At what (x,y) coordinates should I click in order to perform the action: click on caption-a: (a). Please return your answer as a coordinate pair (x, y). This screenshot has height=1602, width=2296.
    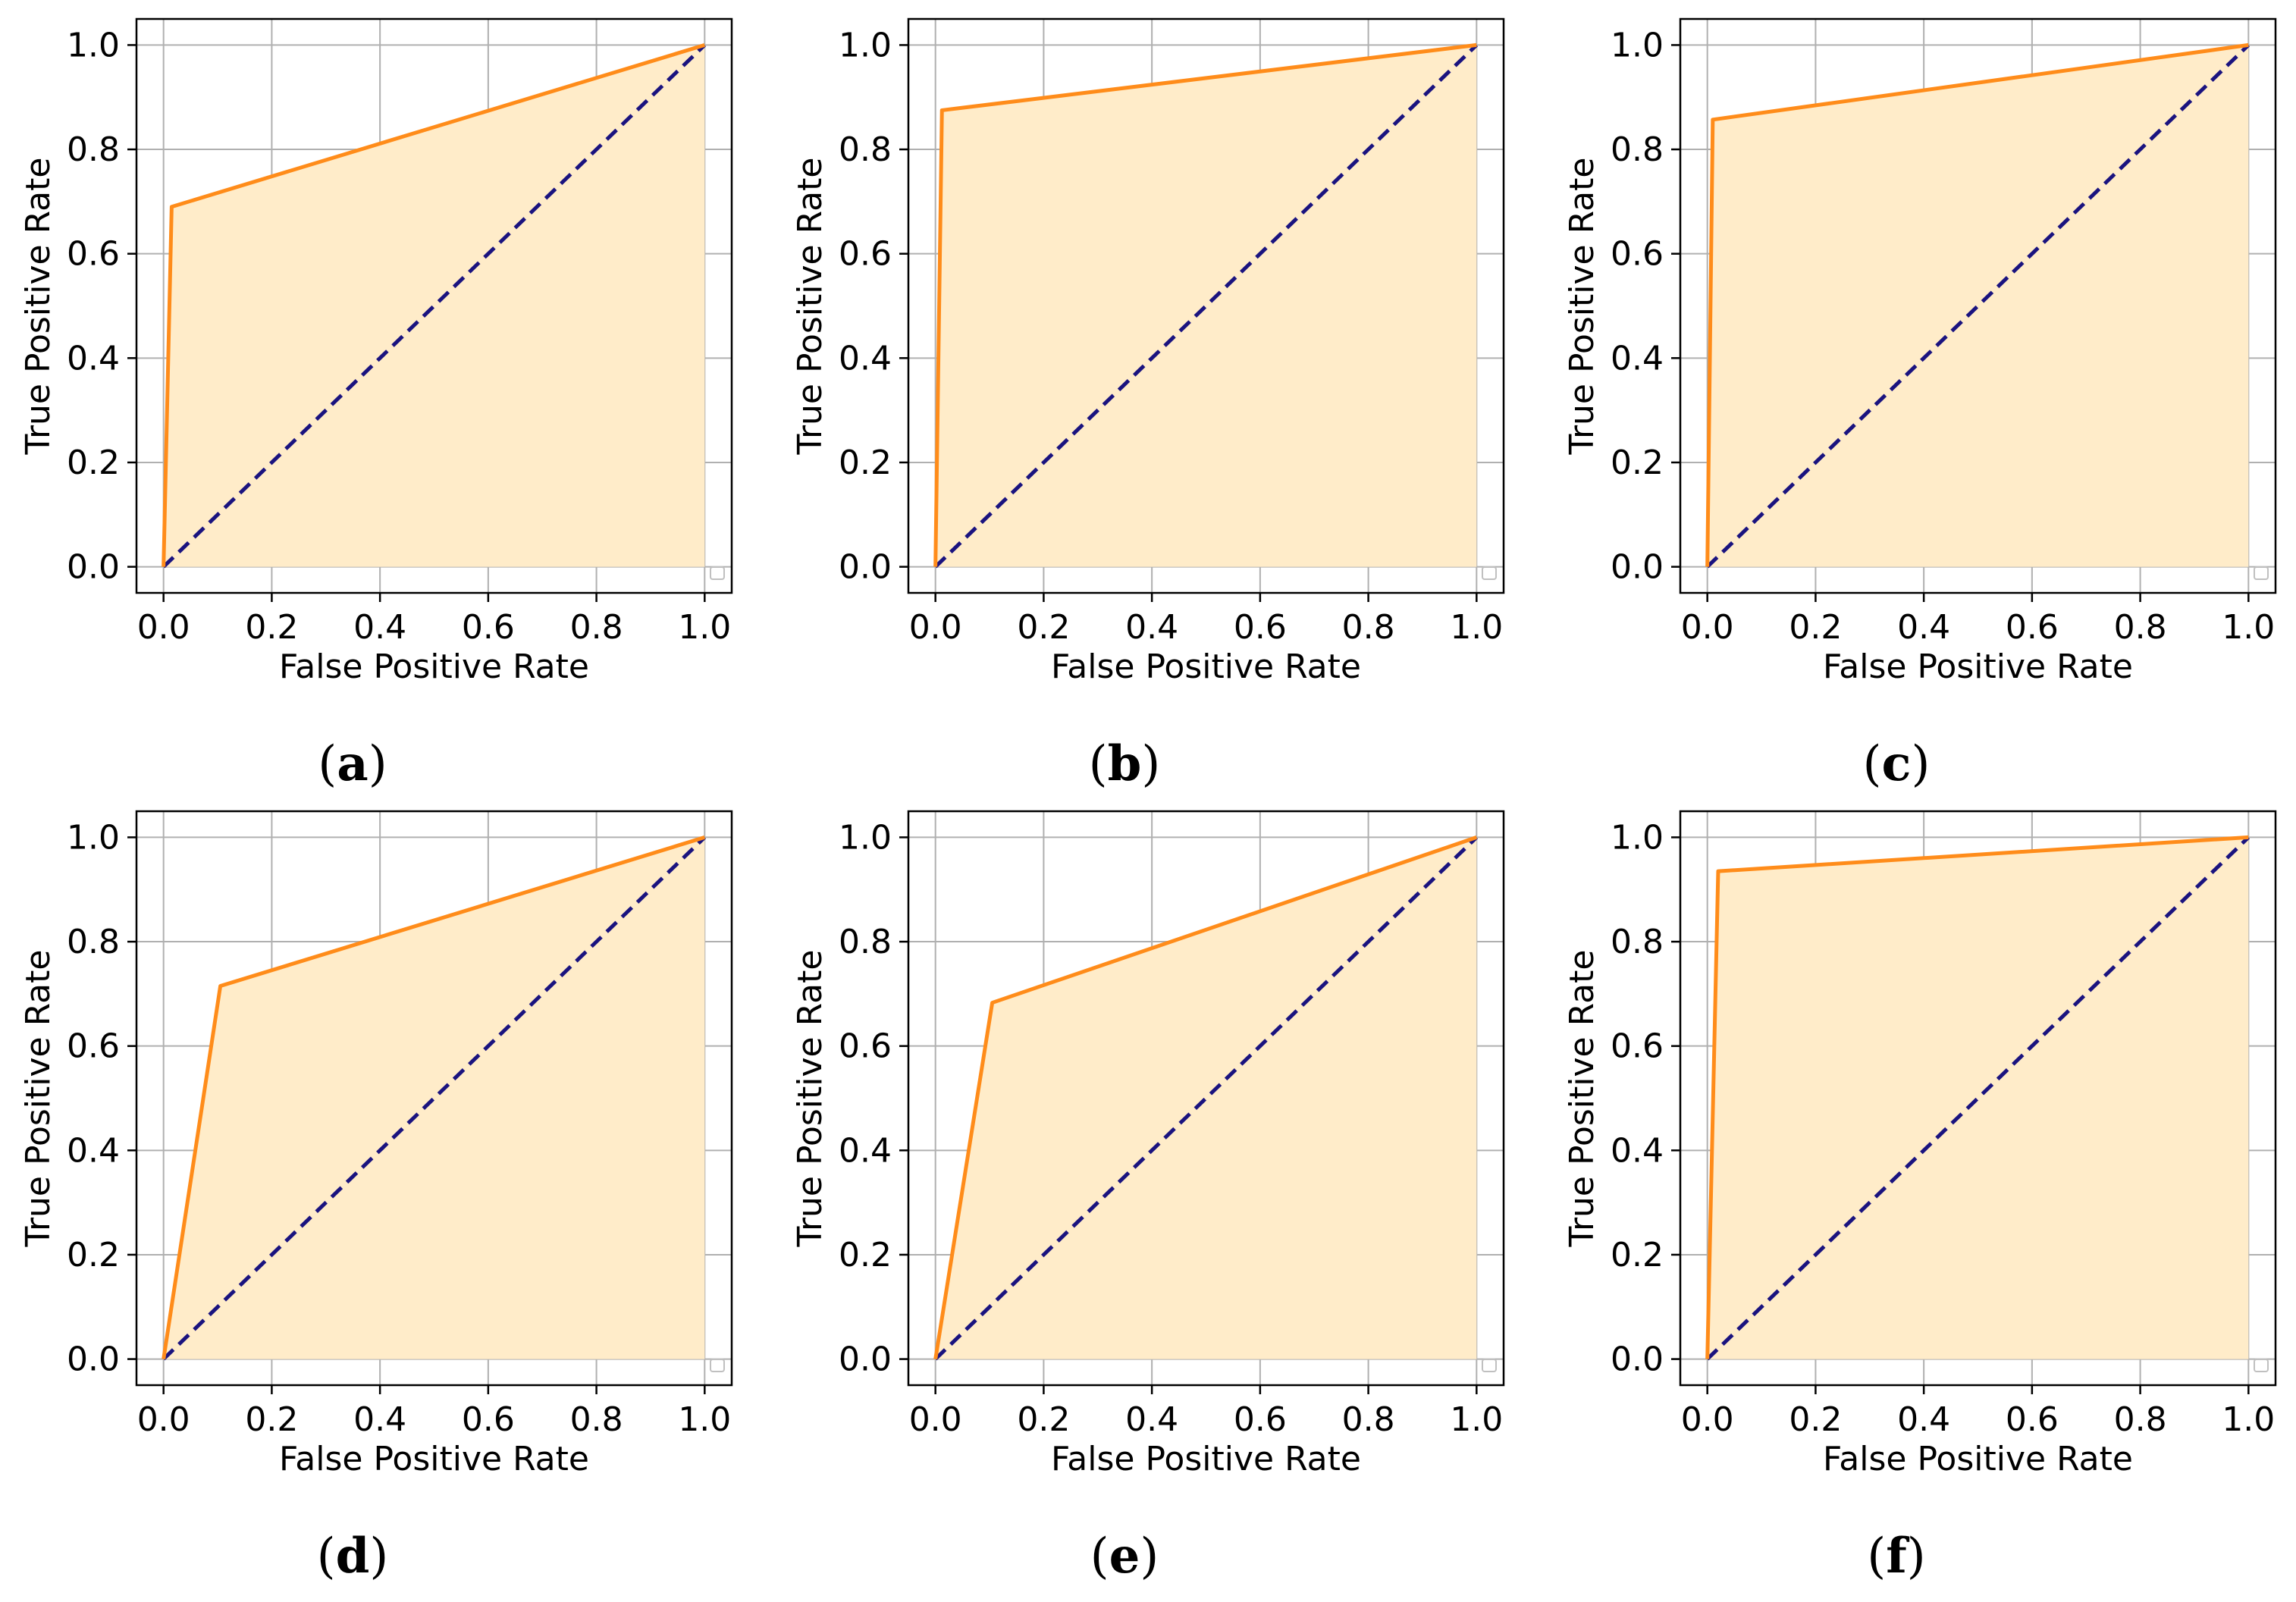
    Looking at the image, I should click on (352, 763).